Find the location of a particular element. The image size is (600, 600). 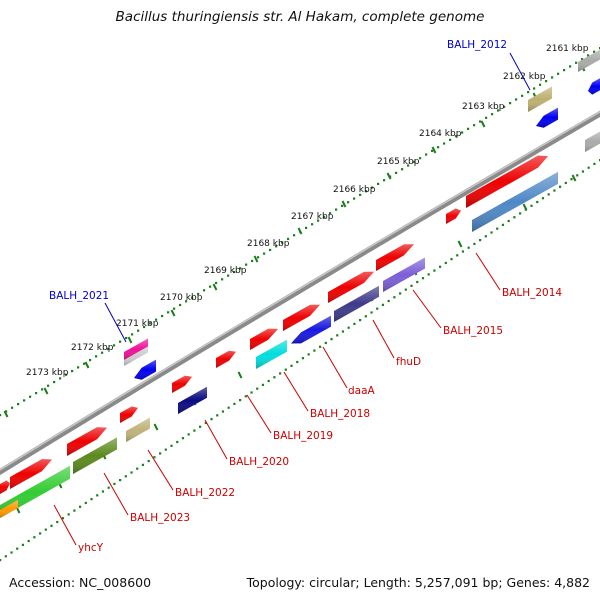

gene-label: BALH_2018 is located at coordinates (340, 414).